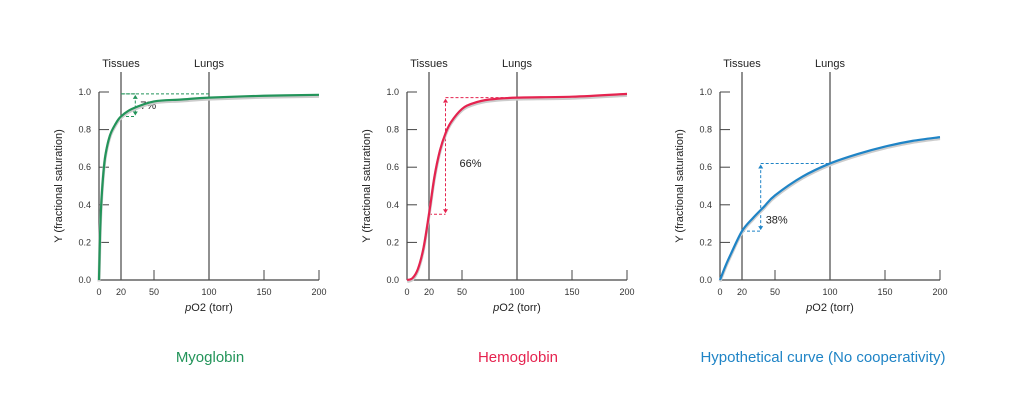 This screenshot has height=414, width=1014. I want to click on annotation-label: 38%, so click(777, 221).